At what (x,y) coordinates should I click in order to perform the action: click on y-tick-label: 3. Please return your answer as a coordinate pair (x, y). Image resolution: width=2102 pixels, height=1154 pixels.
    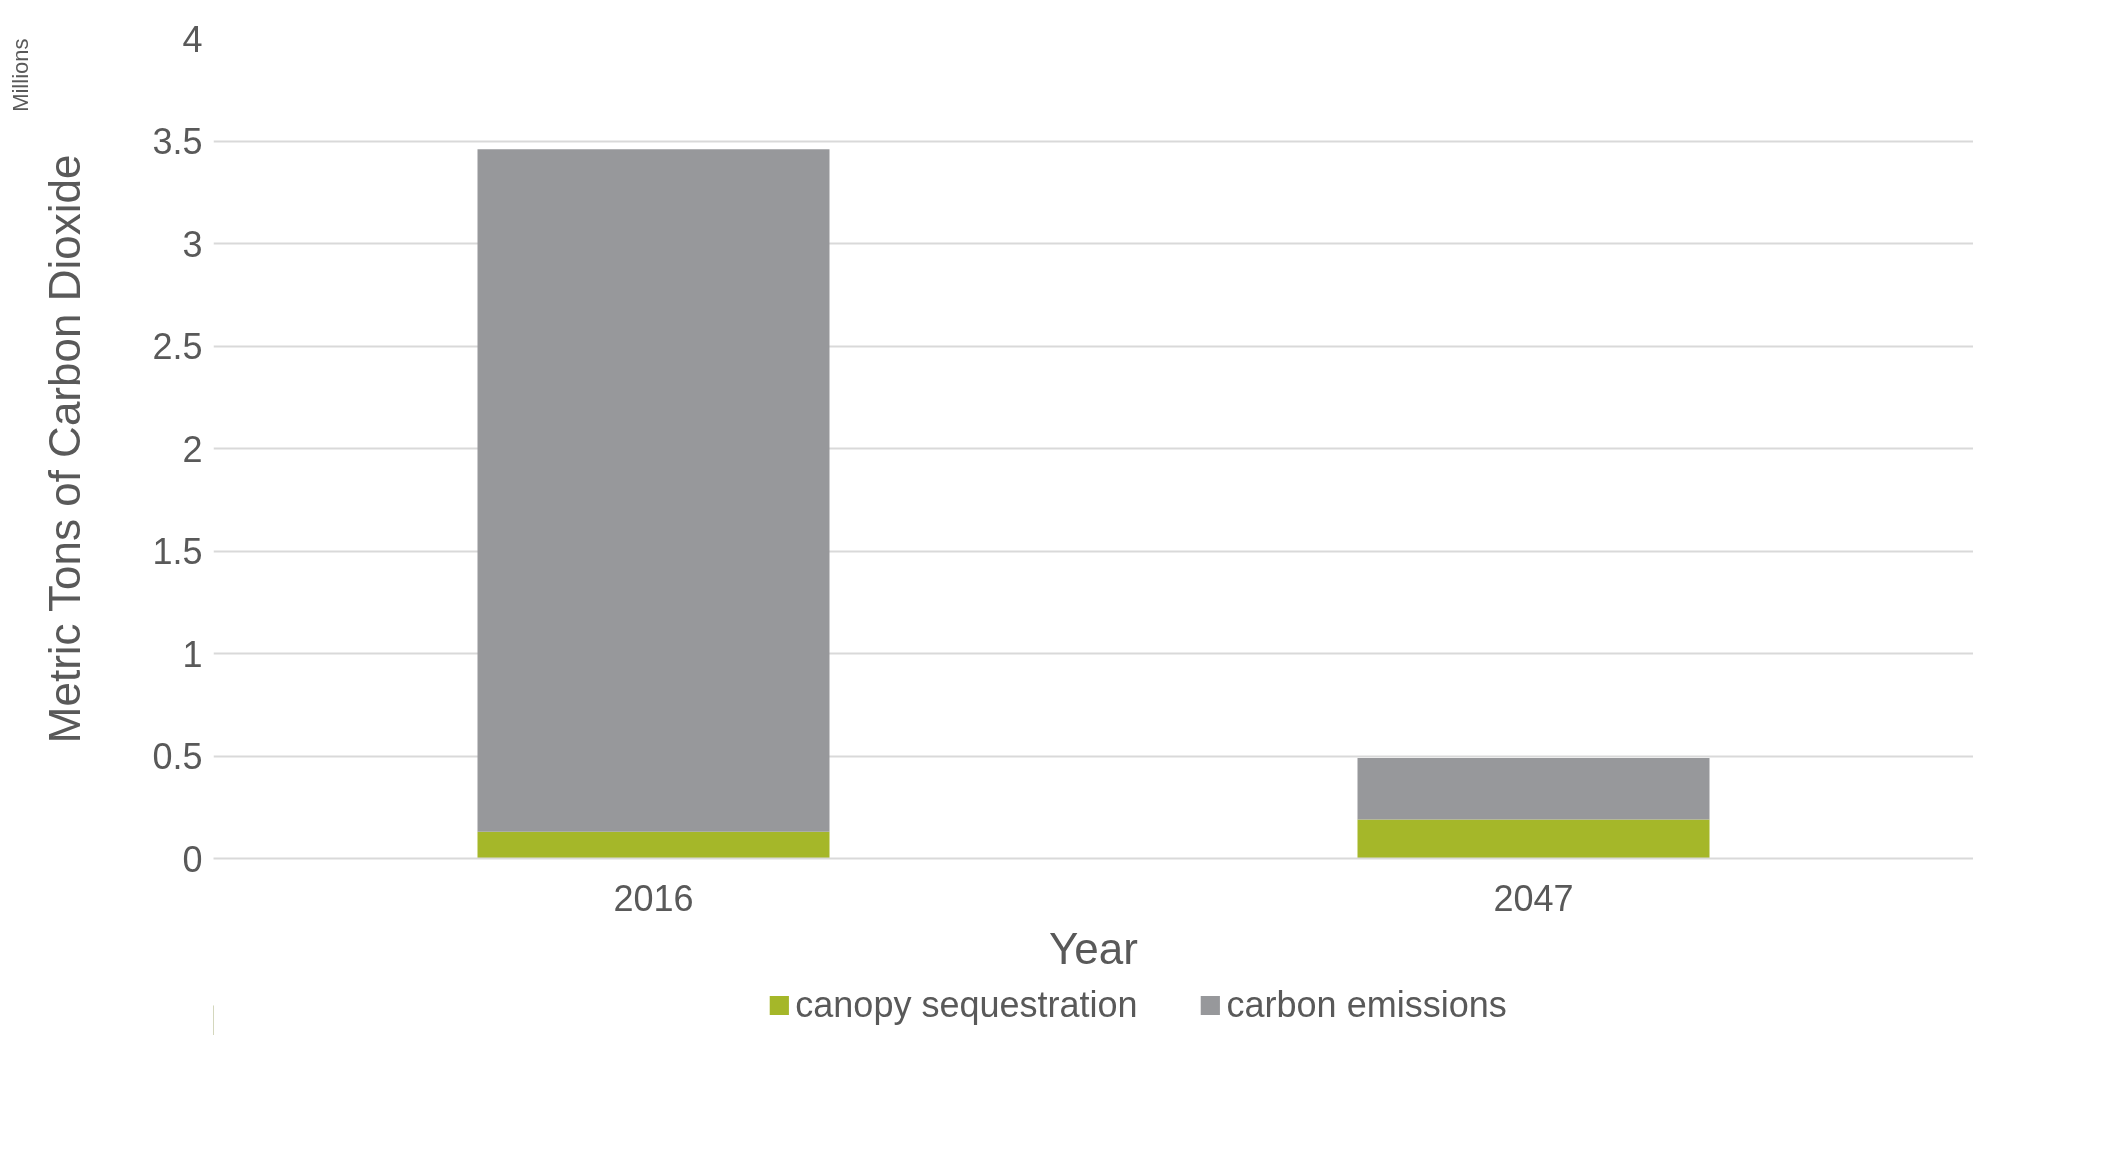
    Looking at the image, I should click on (192, 244).